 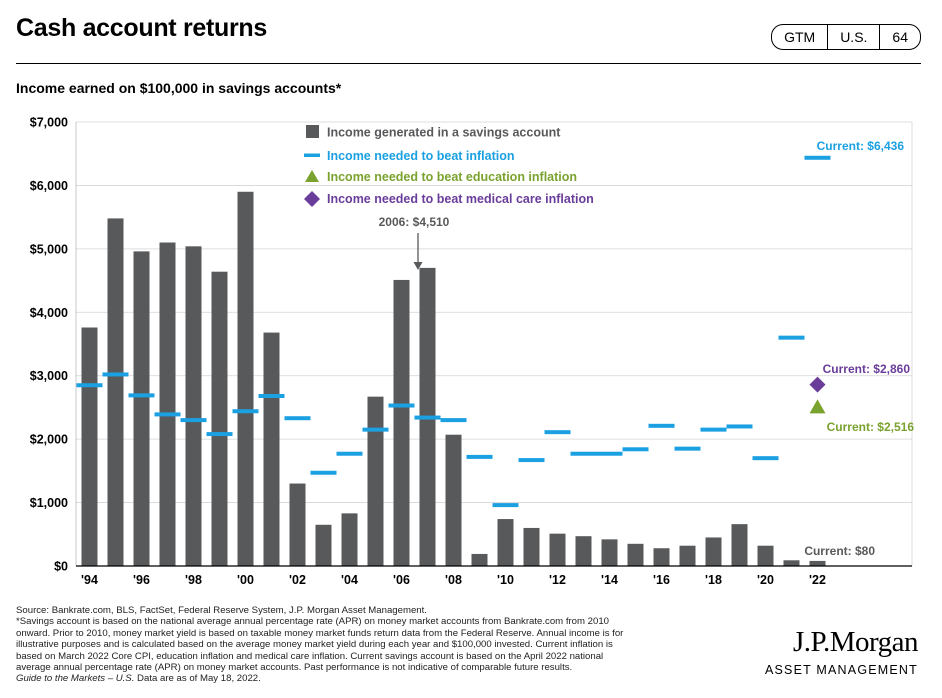 I want to click on page-title: Cash account returns, so click(x=142, y=28).